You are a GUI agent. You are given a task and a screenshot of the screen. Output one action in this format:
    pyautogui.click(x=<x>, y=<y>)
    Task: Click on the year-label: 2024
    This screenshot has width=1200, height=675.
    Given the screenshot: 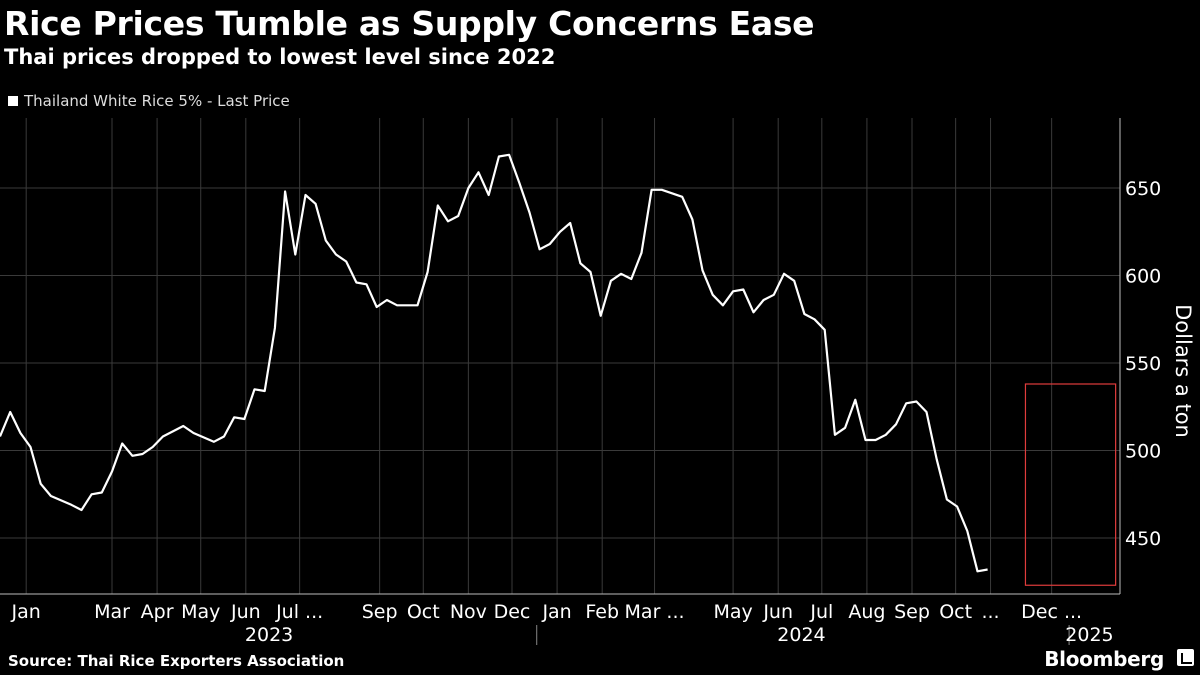 What is the action you would take?
    pyautogui.click(x=801, y=635)
    